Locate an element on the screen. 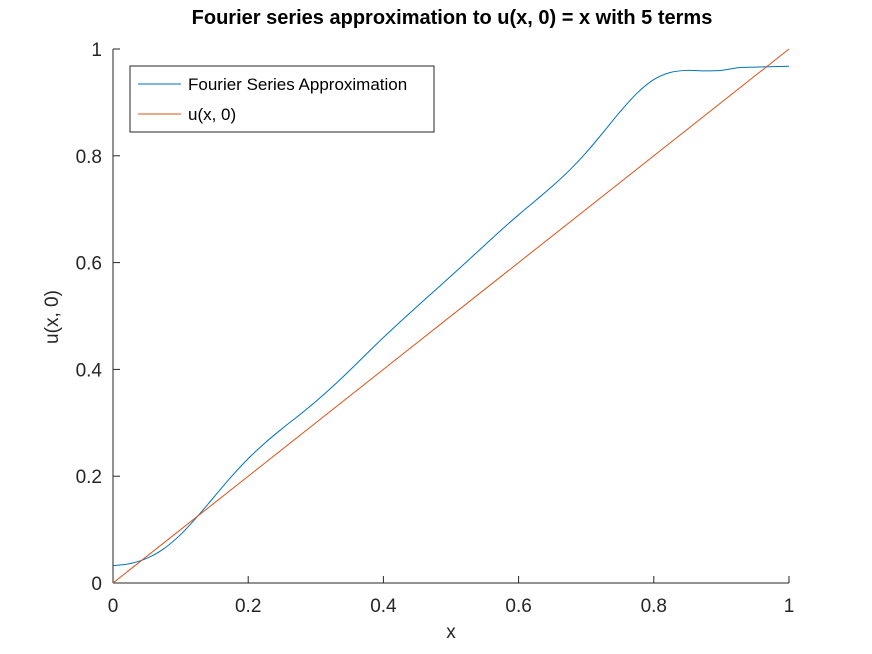  legend-box is located at coordinates (282, 99).